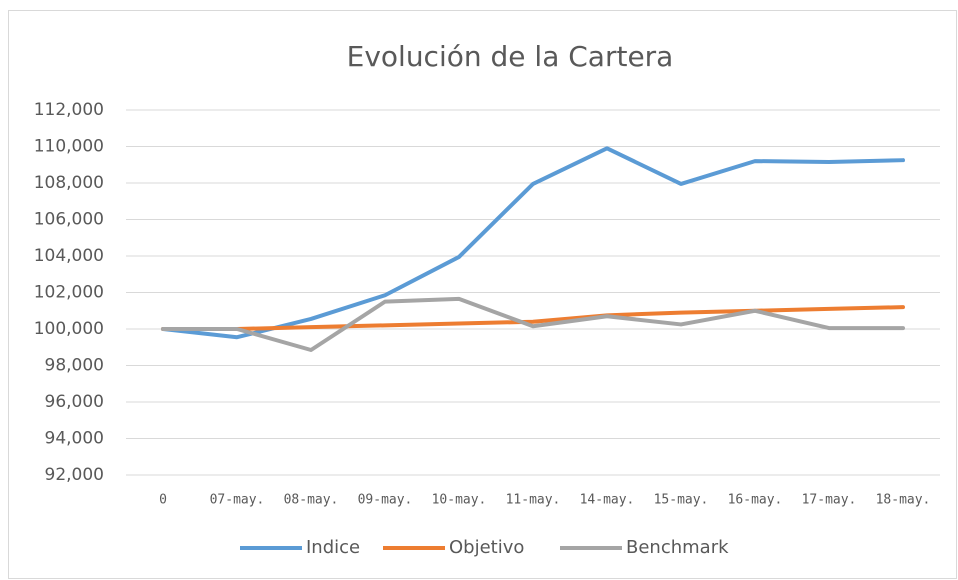  Describe the element at coordinates (69, 110) in the screenshot. I see `y-tick-label: 112,000` at that location.